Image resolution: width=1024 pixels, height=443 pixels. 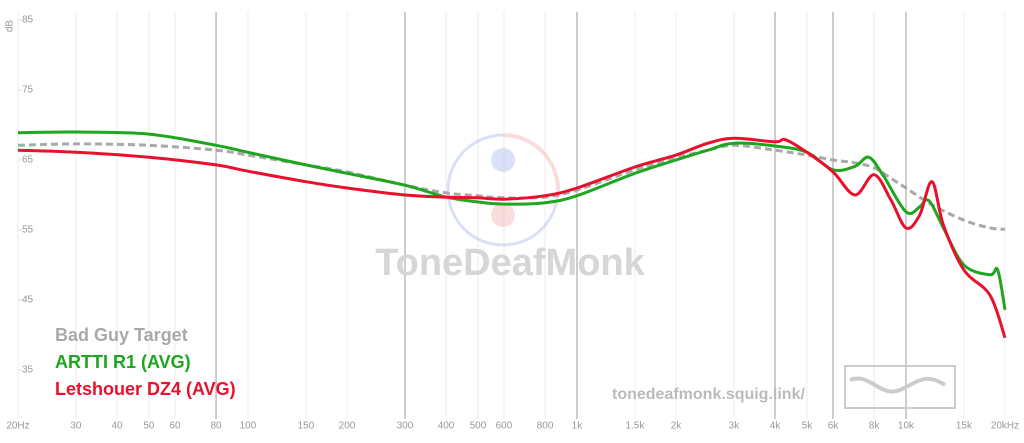 What do you see at coordinates (347, 426) in the screenshot?
I see `x-tick-label: 200` at bounding box center [347, 426].